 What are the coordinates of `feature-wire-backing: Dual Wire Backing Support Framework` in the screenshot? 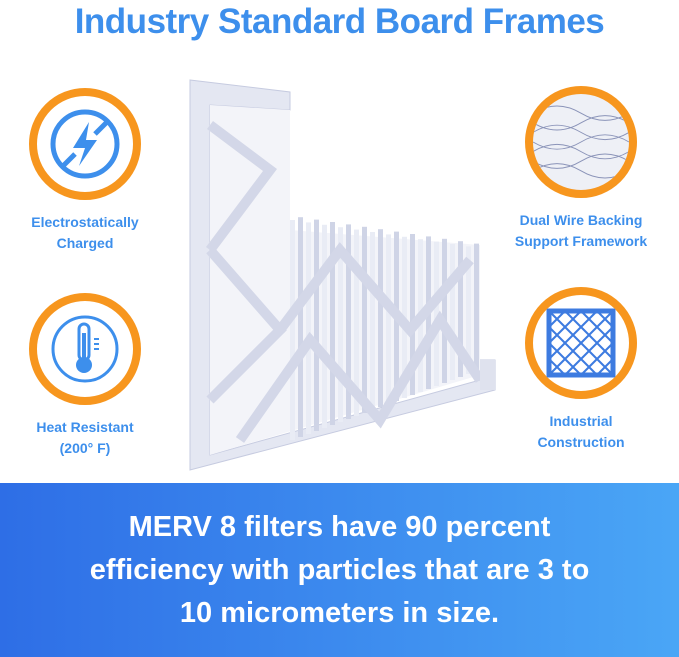 It's located at (581, 169).